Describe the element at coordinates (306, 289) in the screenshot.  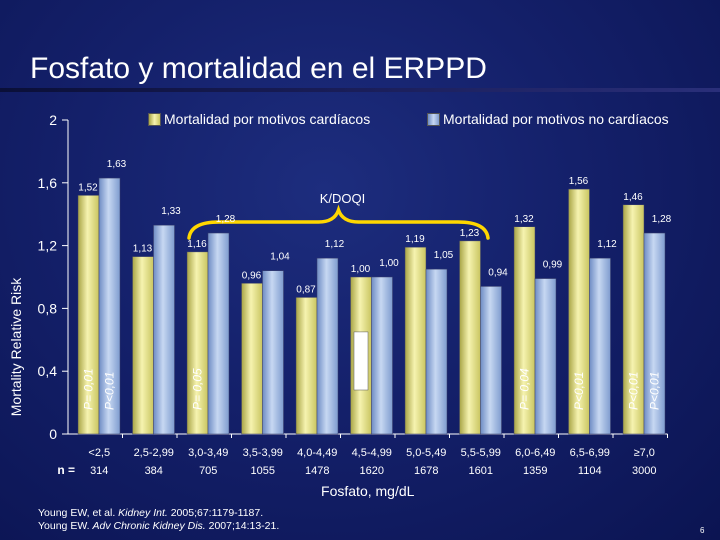
I see `data-label-cardiac: 0,87` at that location.